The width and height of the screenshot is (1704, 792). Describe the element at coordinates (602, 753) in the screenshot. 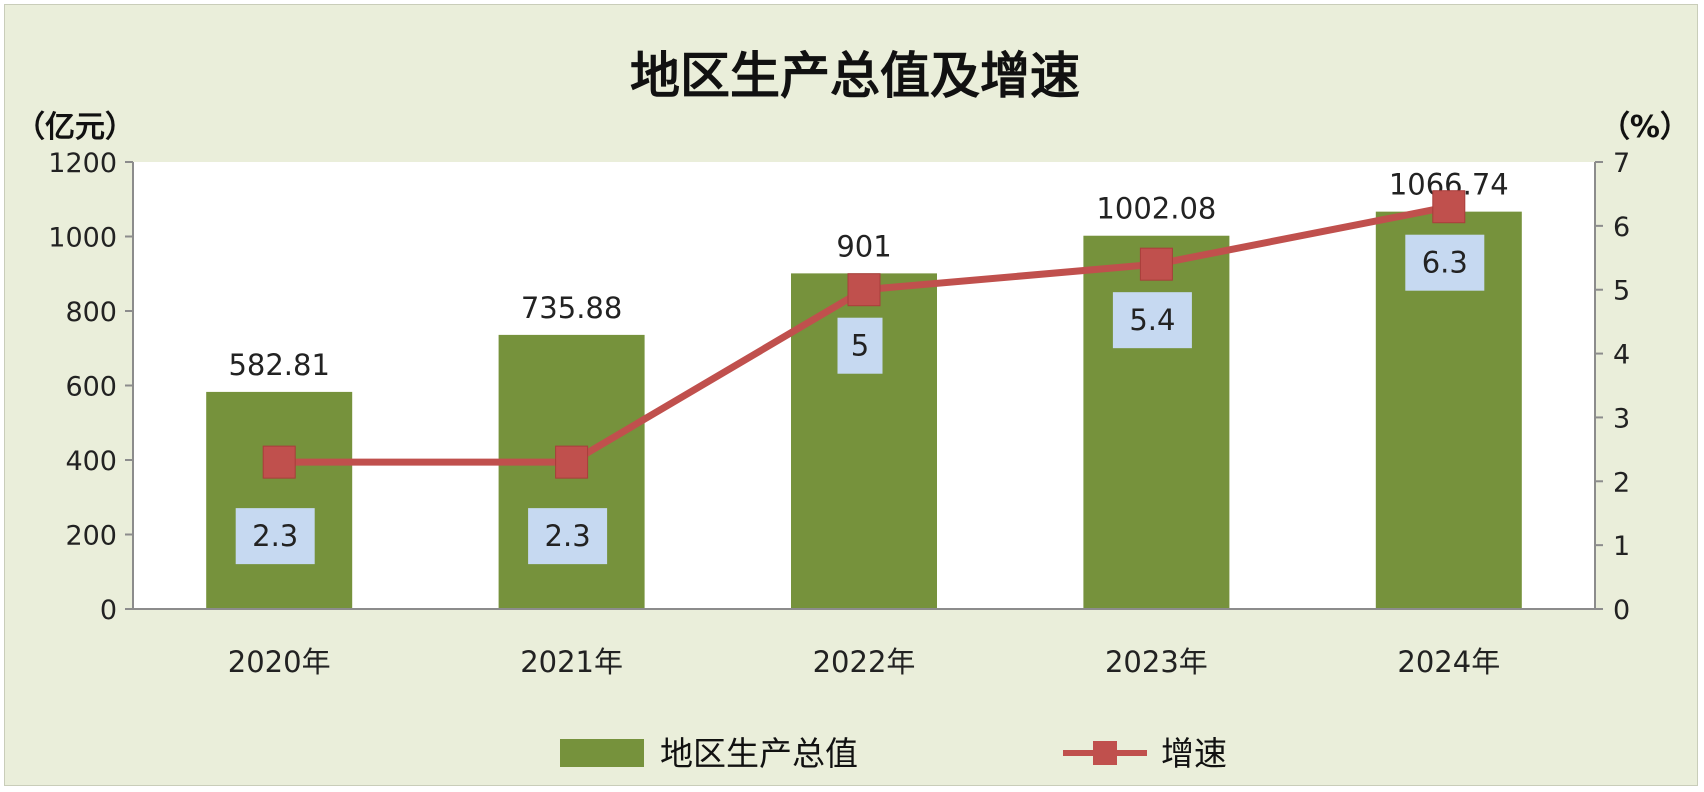

I see `legend-swatch-bar` at that location.